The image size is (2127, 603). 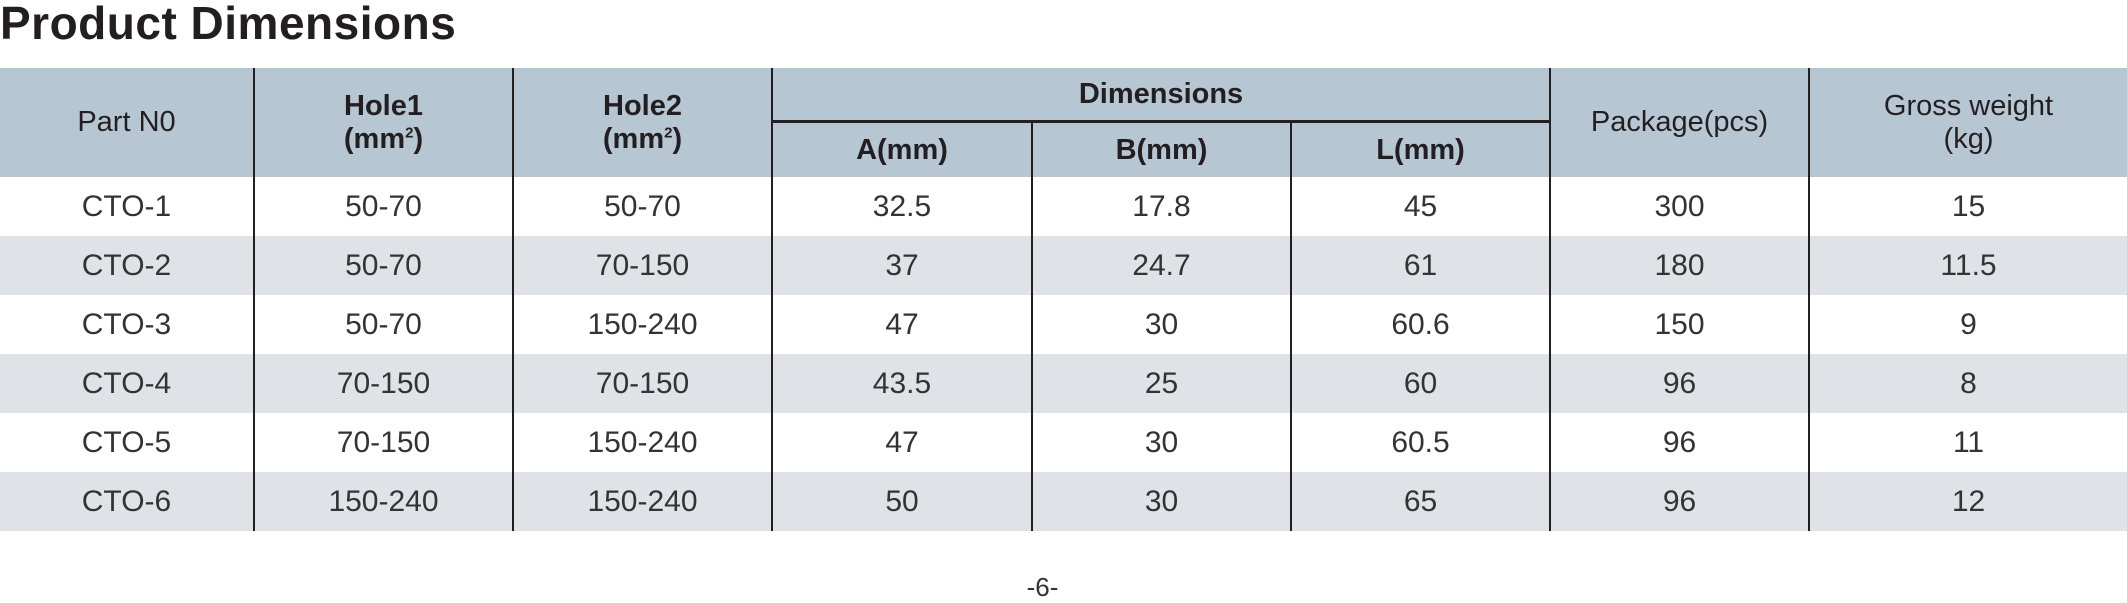 I want to click on cell-l: 60.5, so click(x=1420, y=442).